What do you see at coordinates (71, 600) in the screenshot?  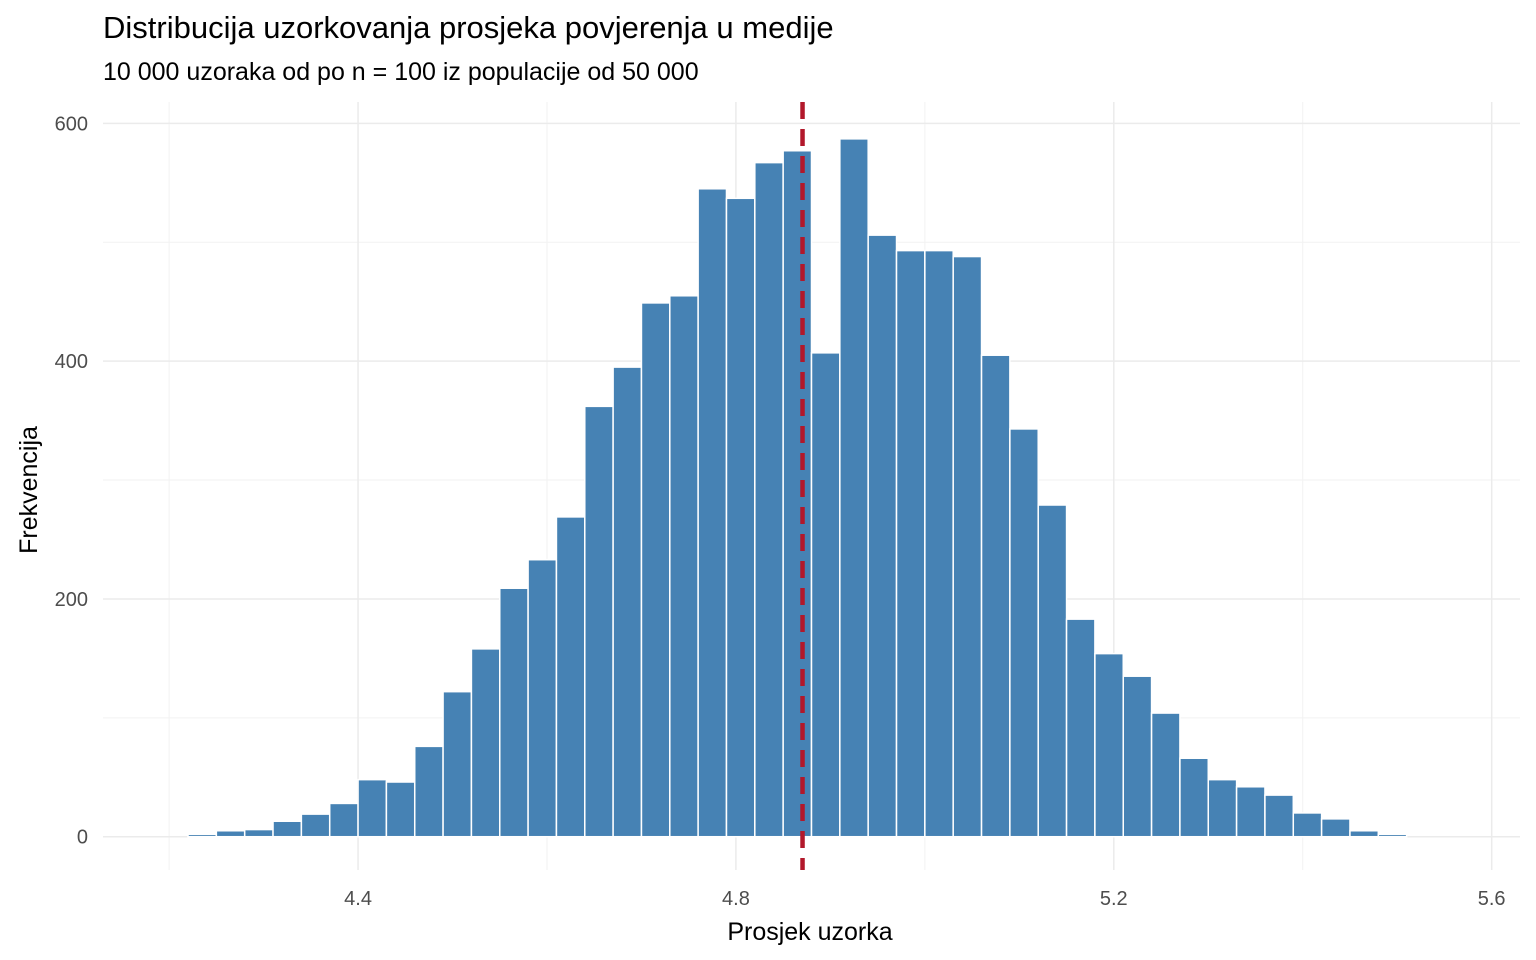 I see `y-tick-label: 200` at bounding box center [71, 600].